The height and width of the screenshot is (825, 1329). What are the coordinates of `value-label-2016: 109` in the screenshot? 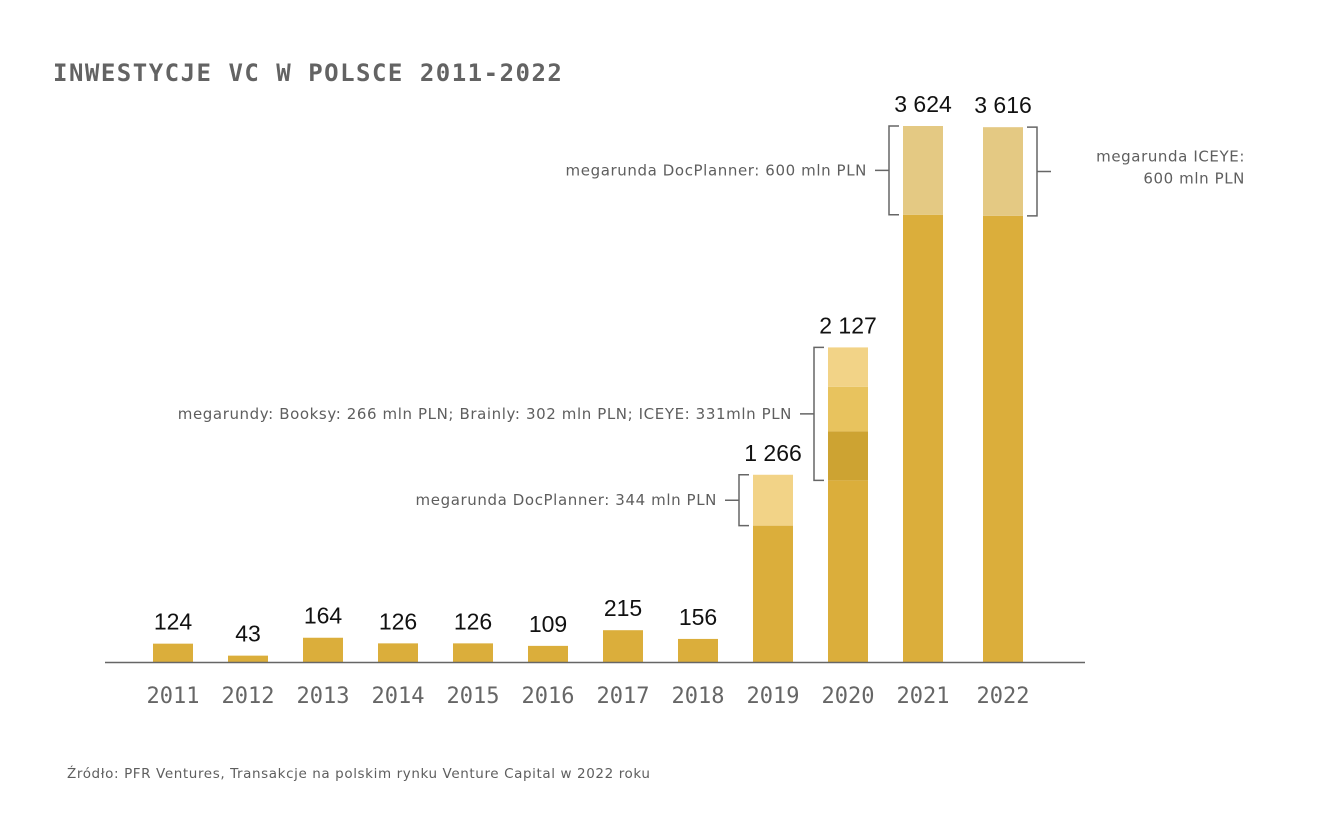 It's located at (548, 624).